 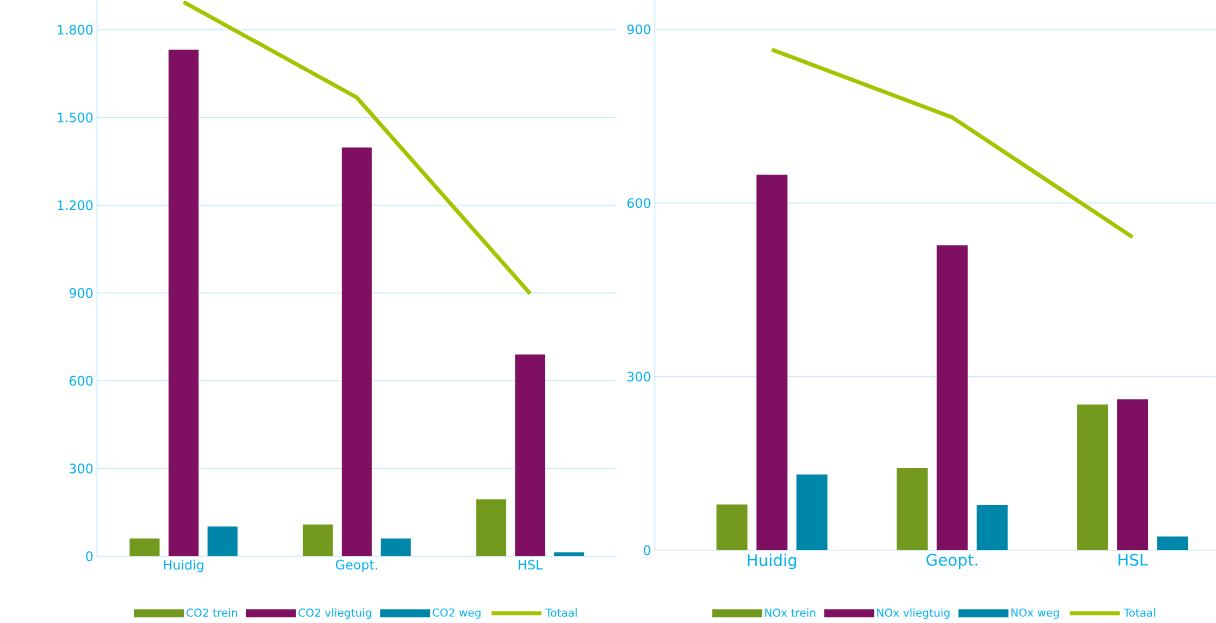 I want to click on legend-label: NOx trein, so click(x=790, y=612).